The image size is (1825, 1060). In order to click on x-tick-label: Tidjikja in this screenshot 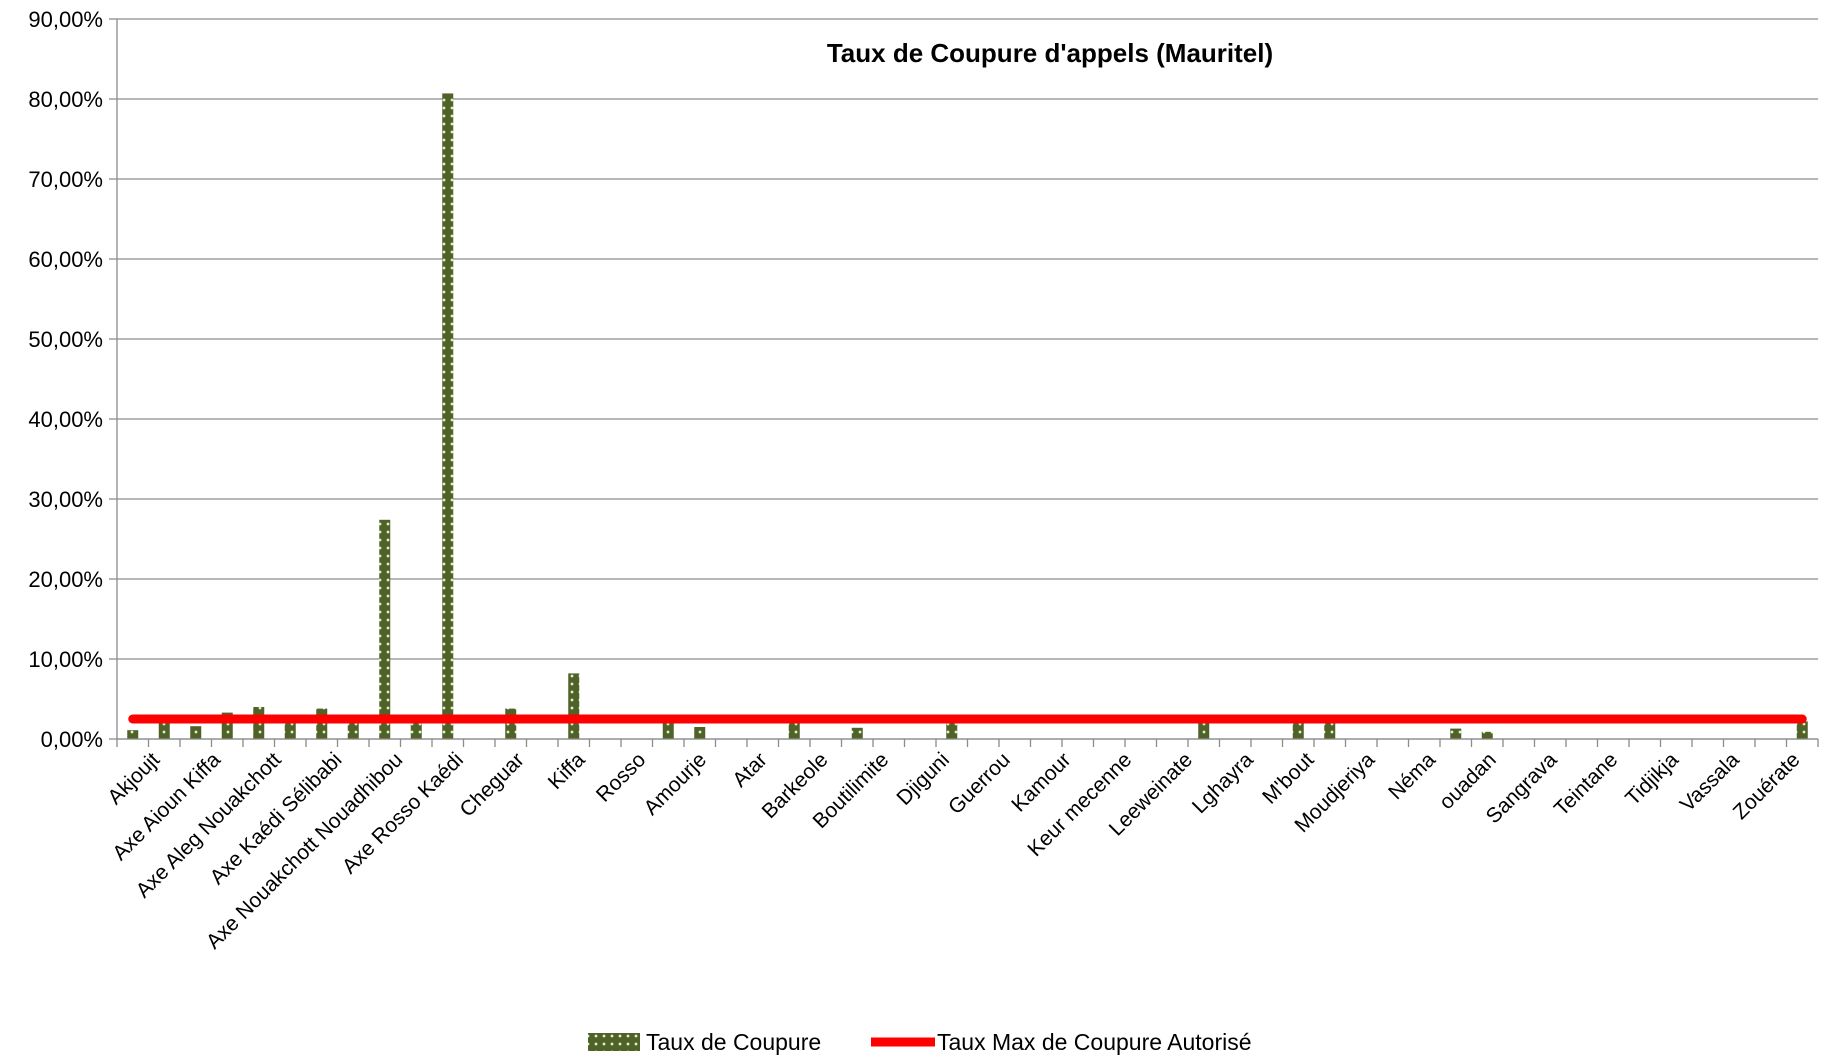, I will do `click(1652, 779)`.